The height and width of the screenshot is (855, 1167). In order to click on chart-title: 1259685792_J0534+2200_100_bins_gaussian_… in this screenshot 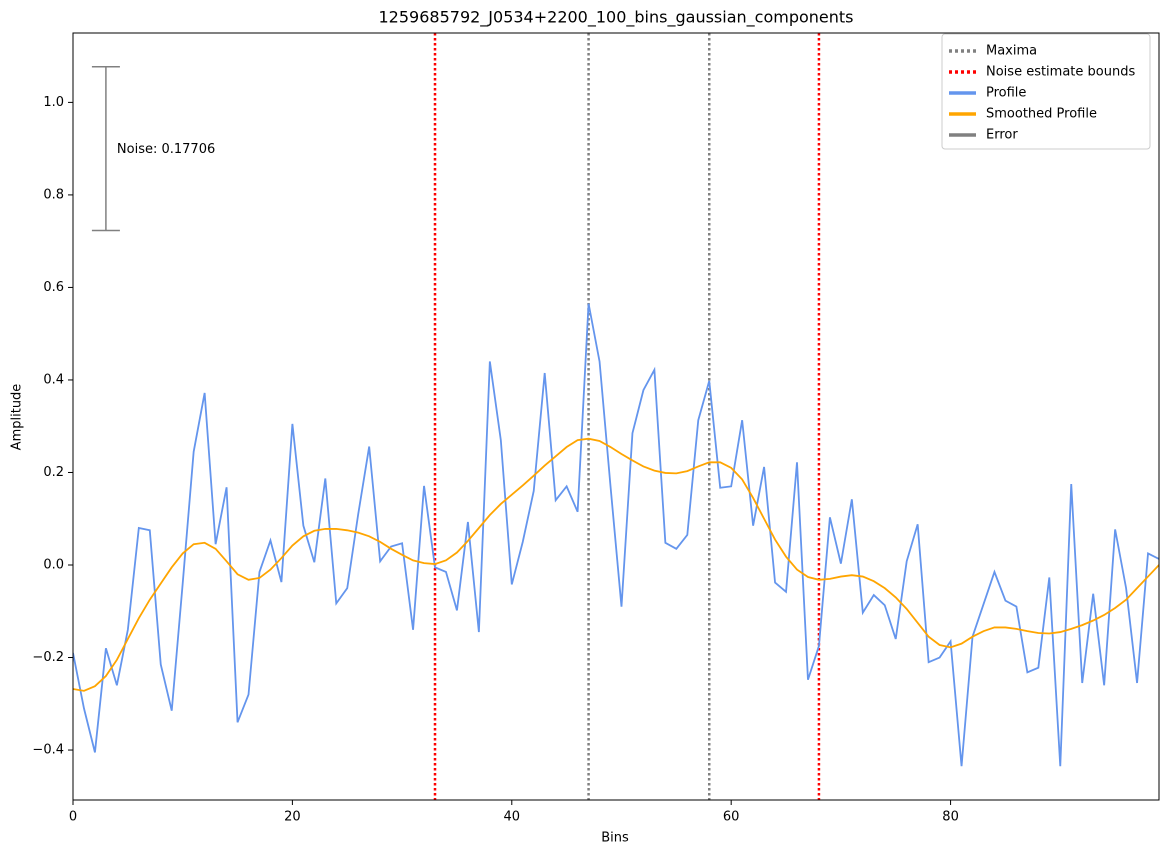, I will do `click(616, 18)`.